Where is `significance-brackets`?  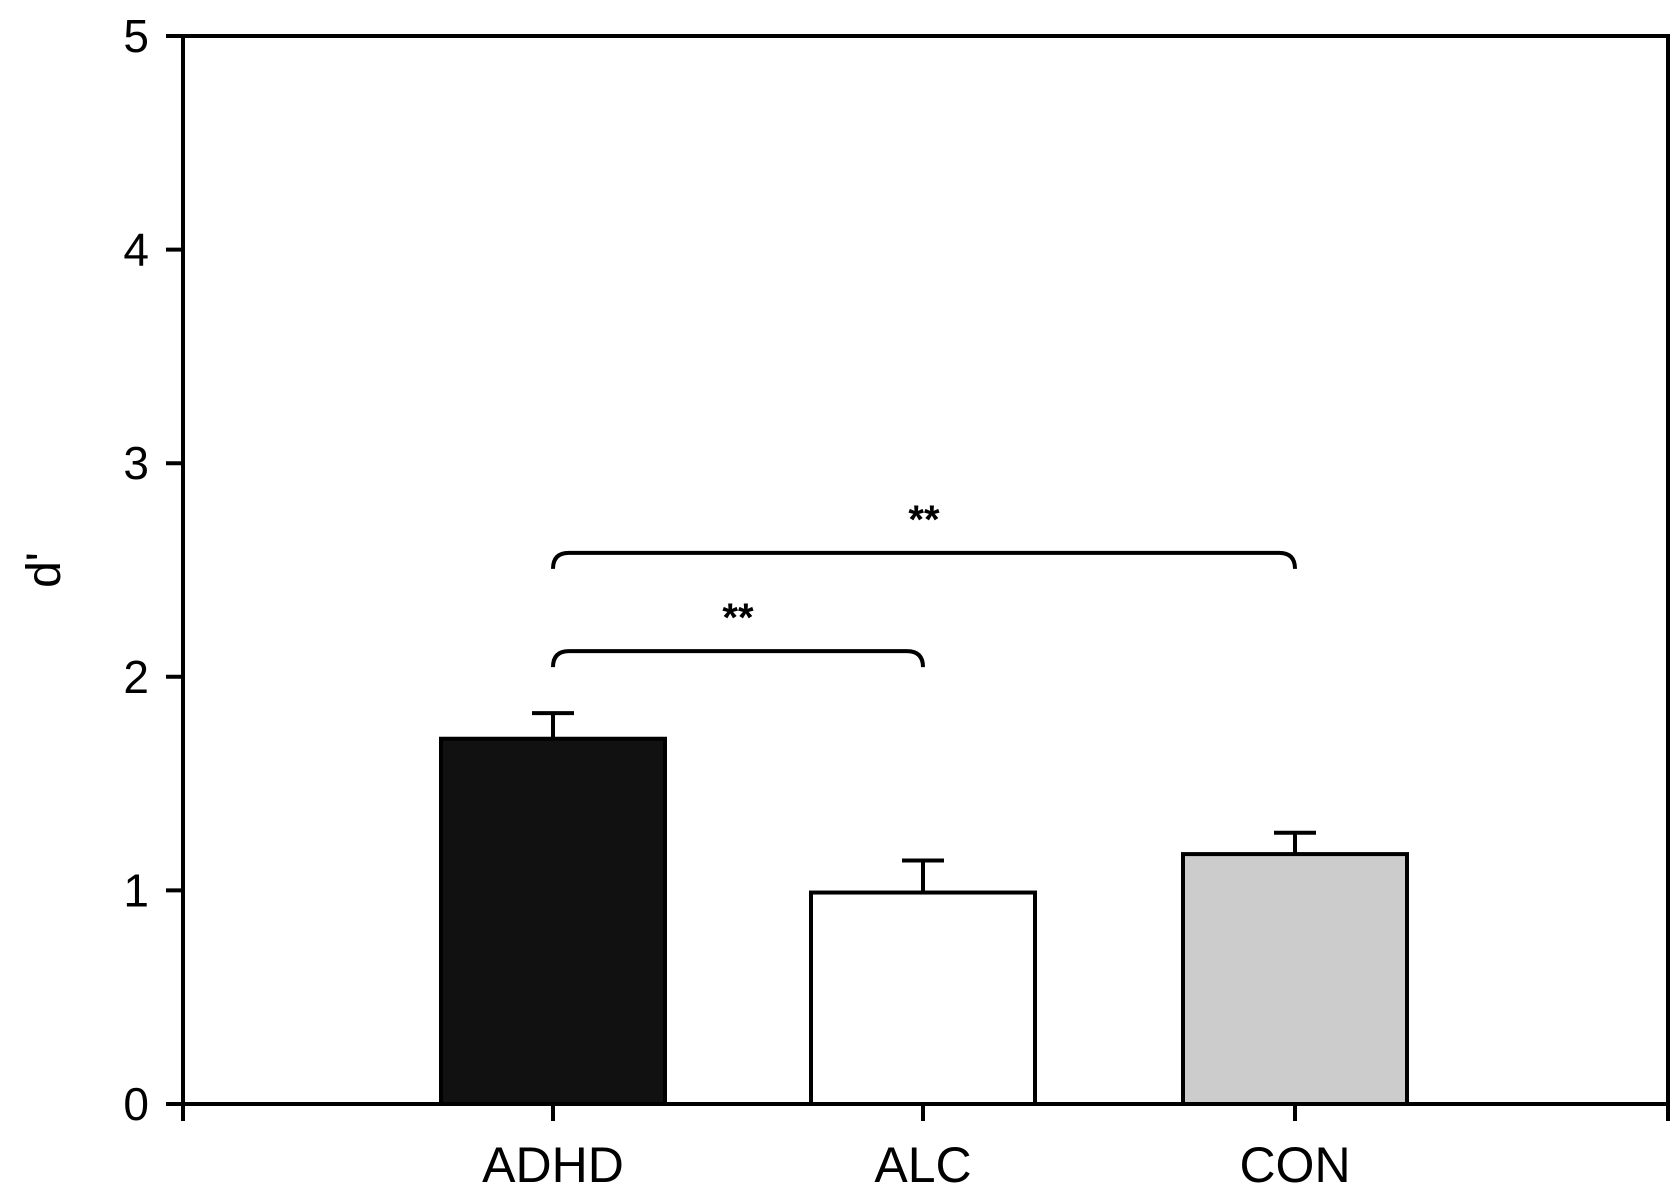 significance-brackets is located at coordinates (924, 609).